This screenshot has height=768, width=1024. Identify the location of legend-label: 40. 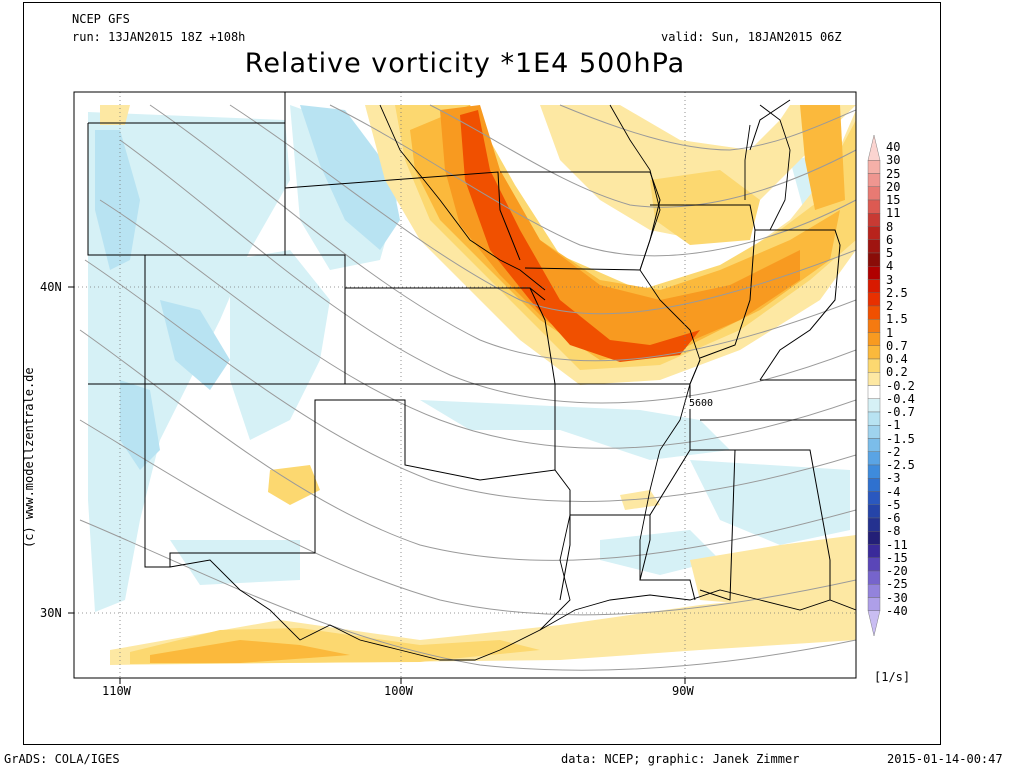
(893, 147).